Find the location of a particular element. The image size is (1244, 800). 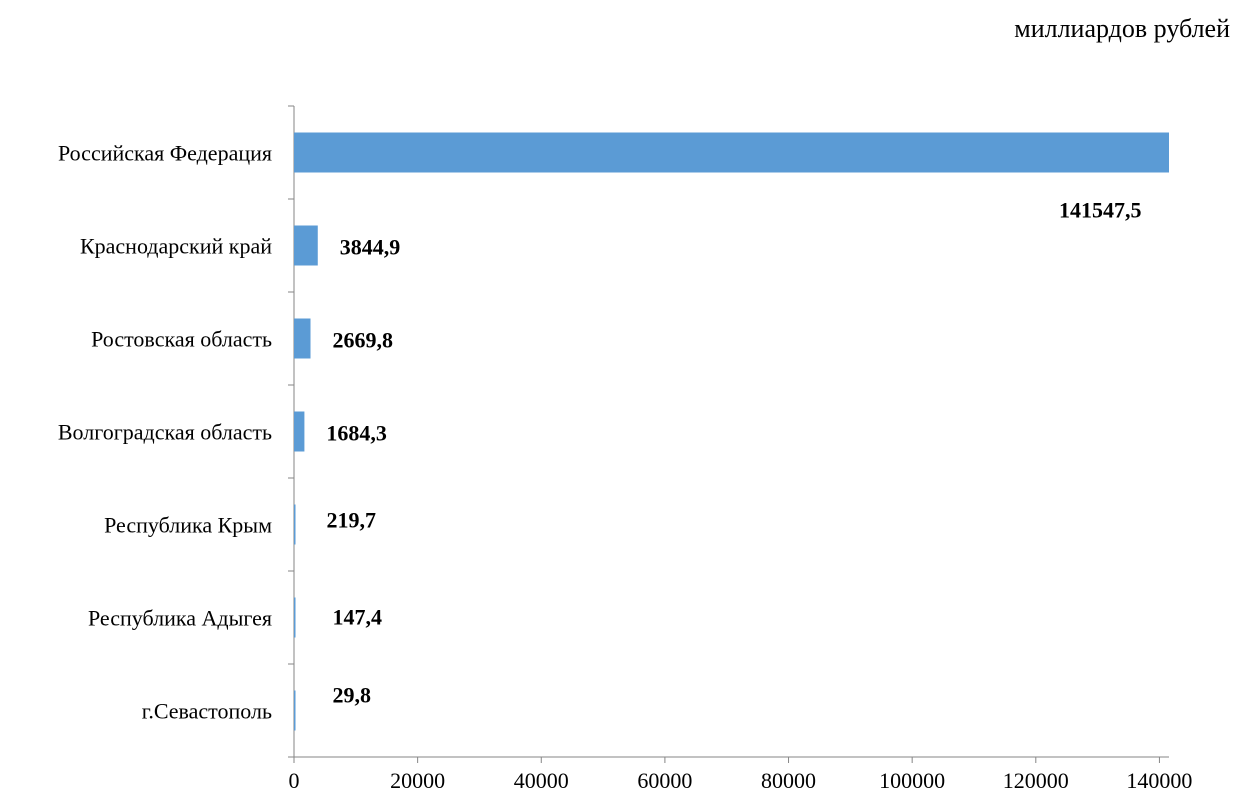

category-label: Республика Крым is located at coordinates (188, 525).